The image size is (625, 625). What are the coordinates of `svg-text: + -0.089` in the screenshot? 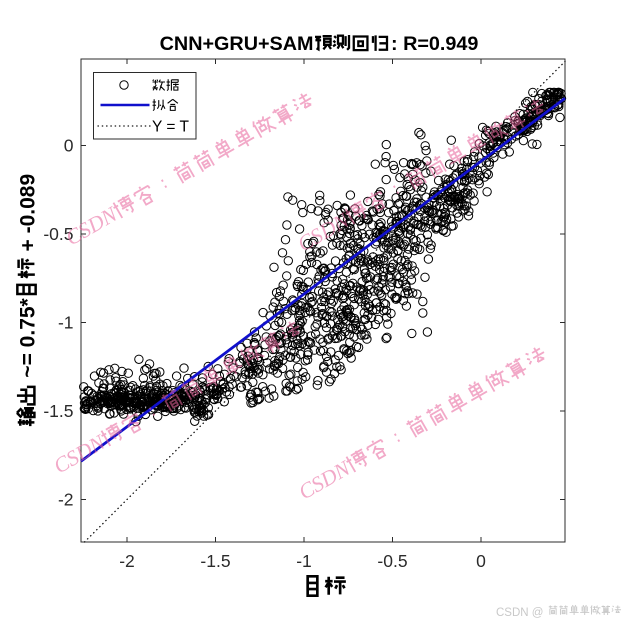 It's located at (28, 213).